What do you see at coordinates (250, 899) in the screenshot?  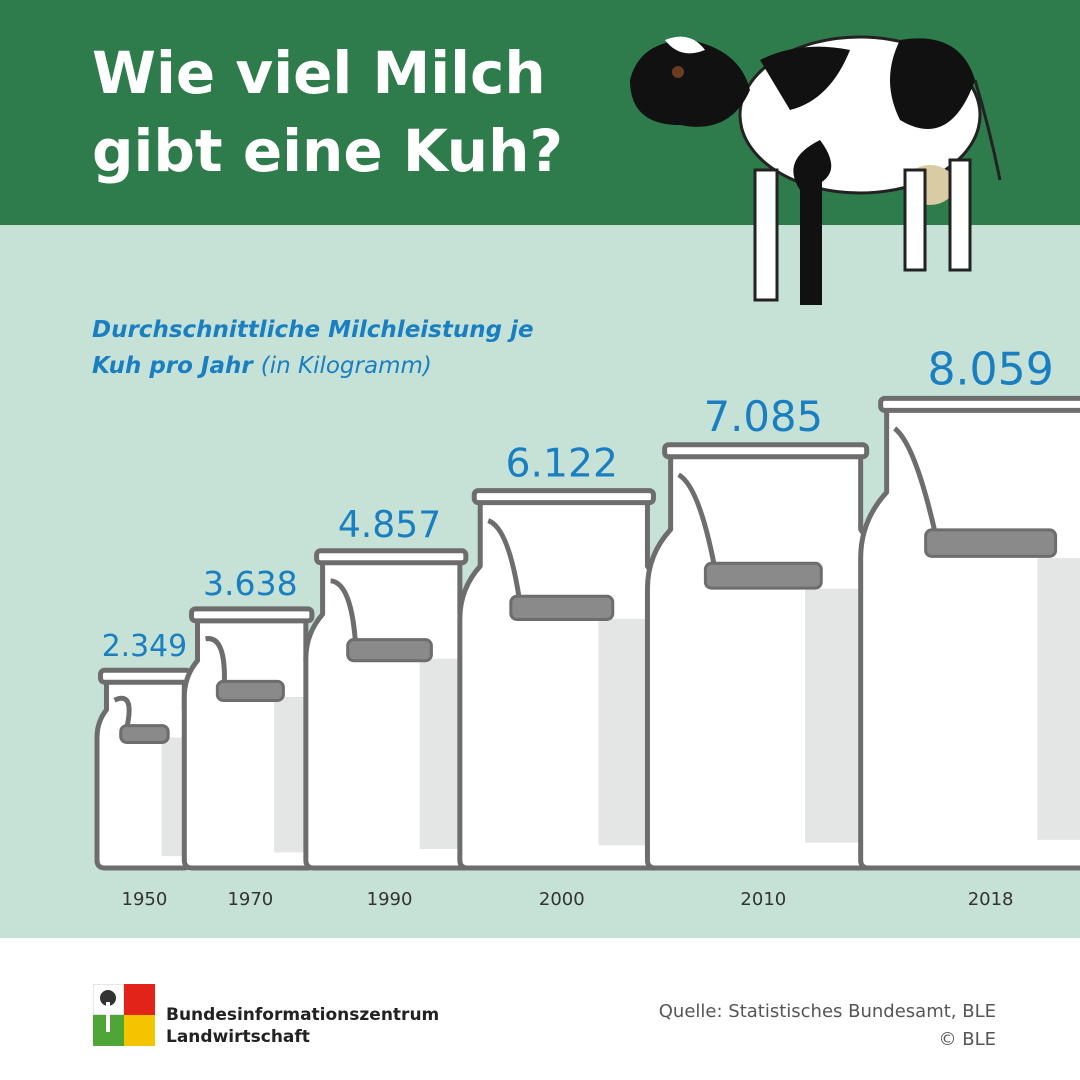 I see `x-tick-label: 1970` at bounding box center [250, 899].